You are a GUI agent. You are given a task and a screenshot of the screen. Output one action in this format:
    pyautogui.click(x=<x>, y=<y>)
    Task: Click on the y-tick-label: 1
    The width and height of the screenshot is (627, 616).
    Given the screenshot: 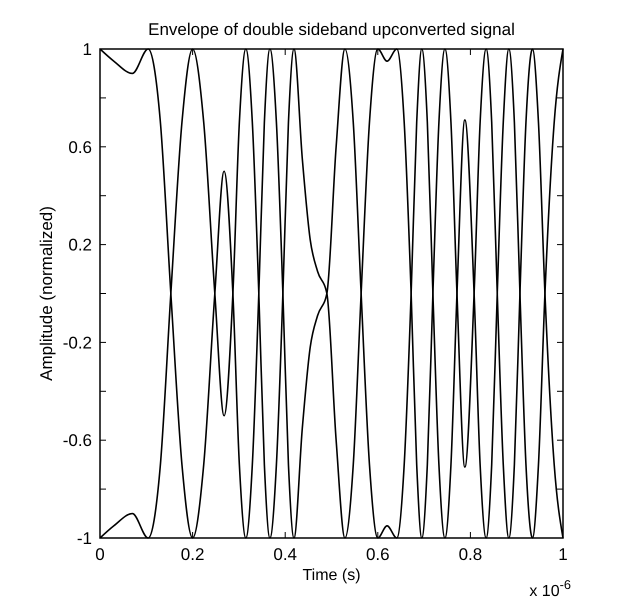 What is the action you would take?
    pyautogui.click(x=87, y=49)
    